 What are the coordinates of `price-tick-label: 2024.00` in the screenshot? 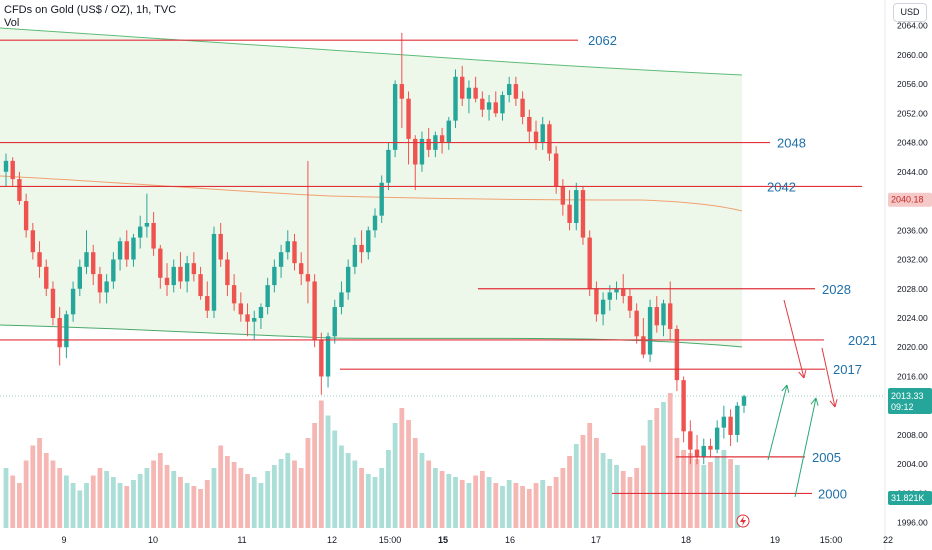 It's located at (912, 318).